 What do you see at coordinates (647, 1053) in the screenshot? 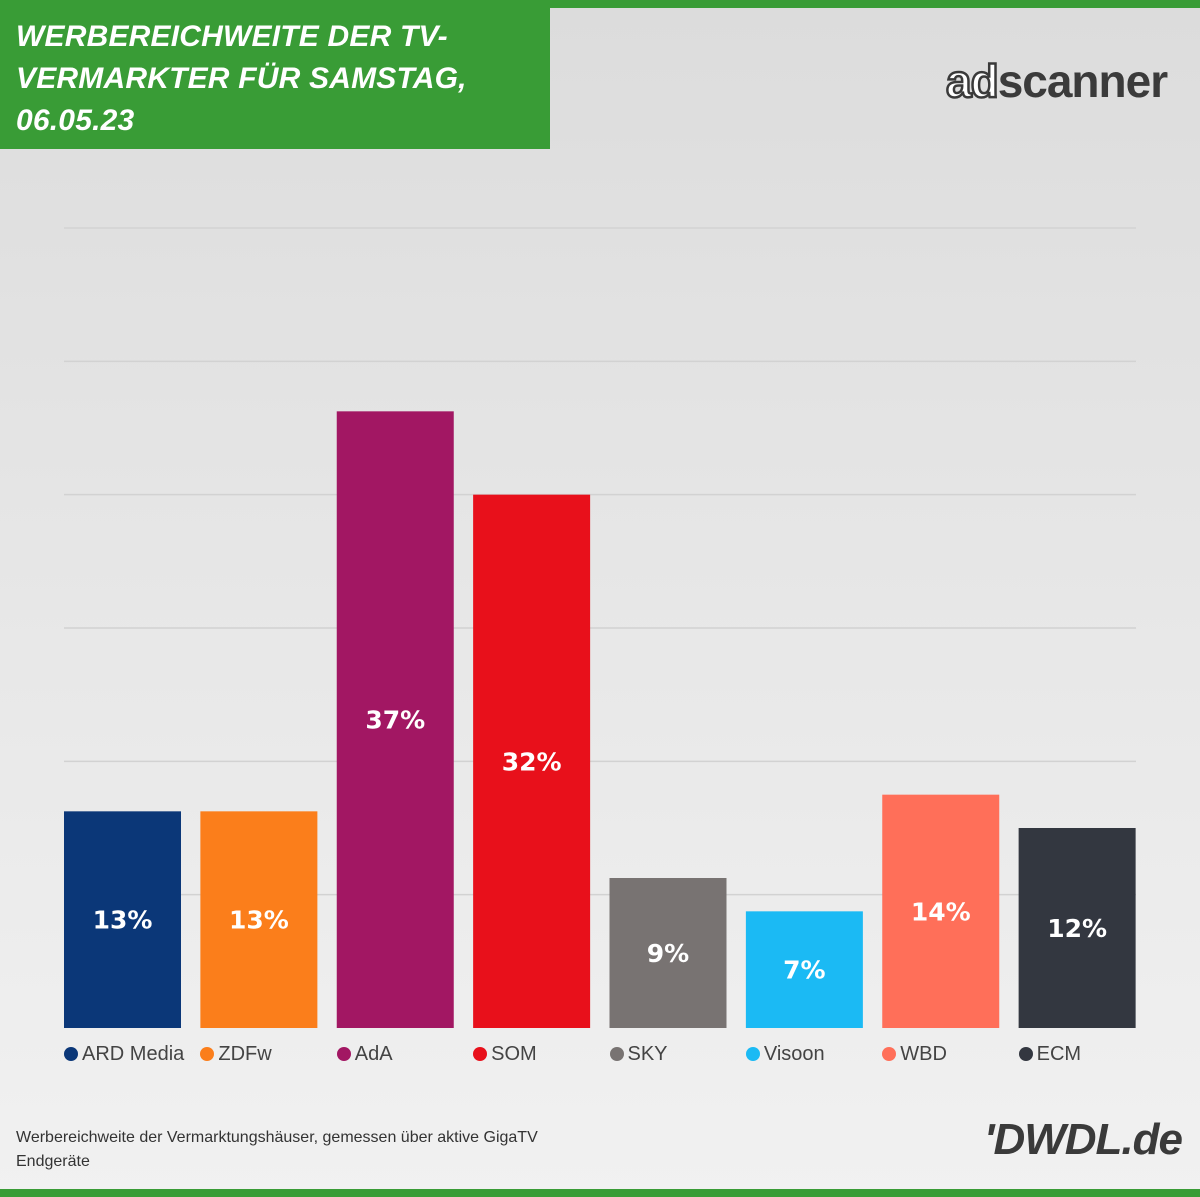
I see `legend-label: SKY` at bounding box center [647, 1053].